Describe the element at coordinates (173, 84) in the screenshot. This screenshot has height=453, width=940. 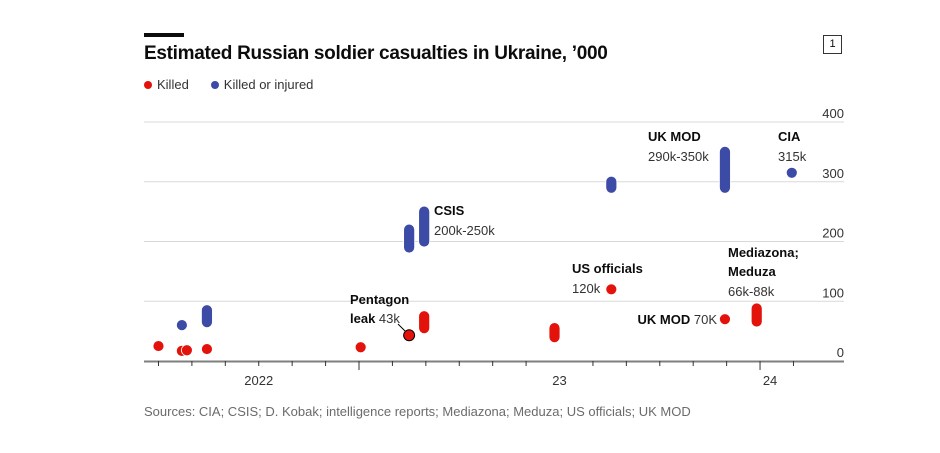
I see `legend-label-killed: Killed` at that location.